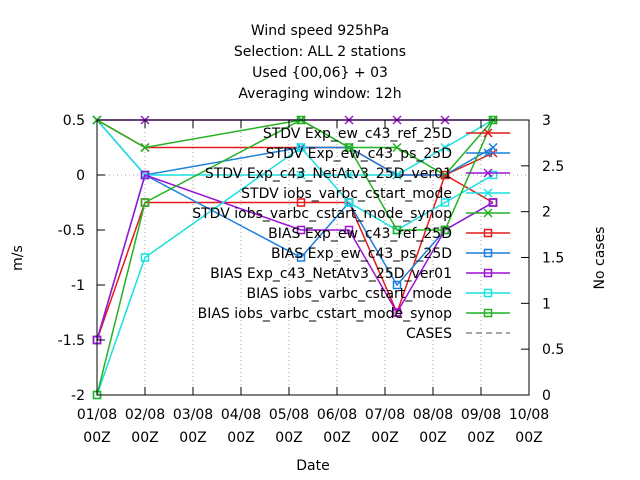  What do you see at coordinates (78, 396) in the screenshot?
I see `y-tick-label: -2` at bounding box center [78, 396].